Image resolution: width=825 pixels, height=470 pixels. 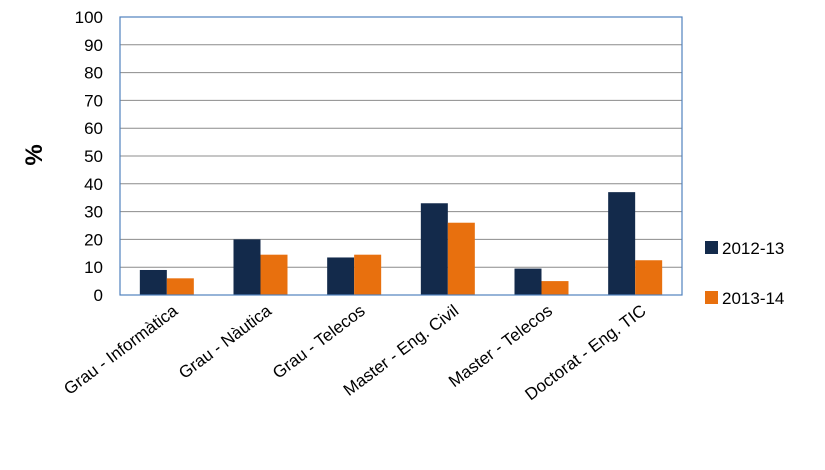 What do you see at coordinates (93, 267) in the screenshot?
I see `y-tick-label: 10` at bounding box center [93, 267].